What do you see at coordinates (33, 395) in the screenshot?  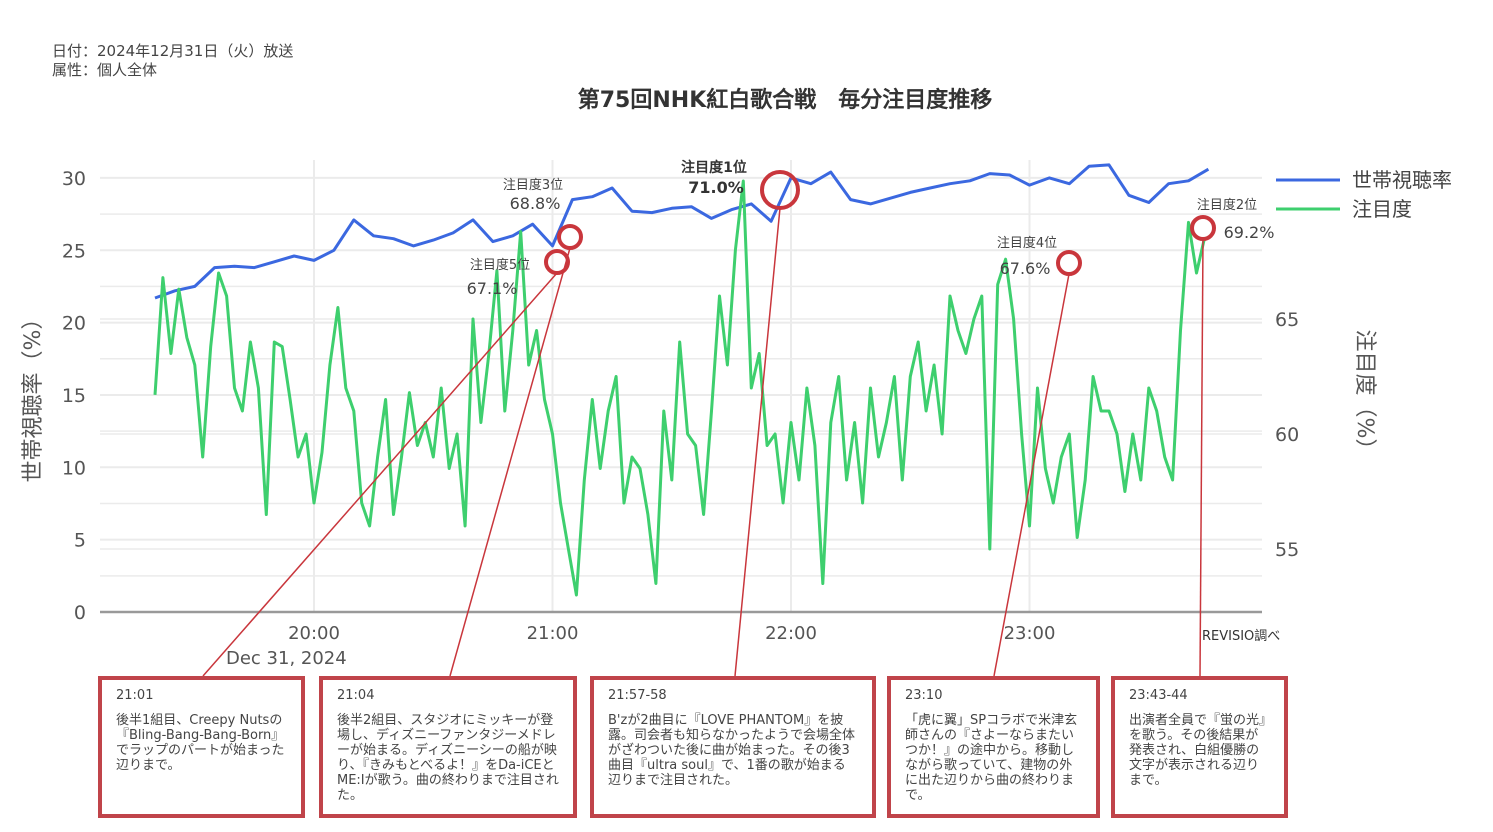 I see `left-axis-title: 世帯視聴率（%）` at bounding box center [33, 395].